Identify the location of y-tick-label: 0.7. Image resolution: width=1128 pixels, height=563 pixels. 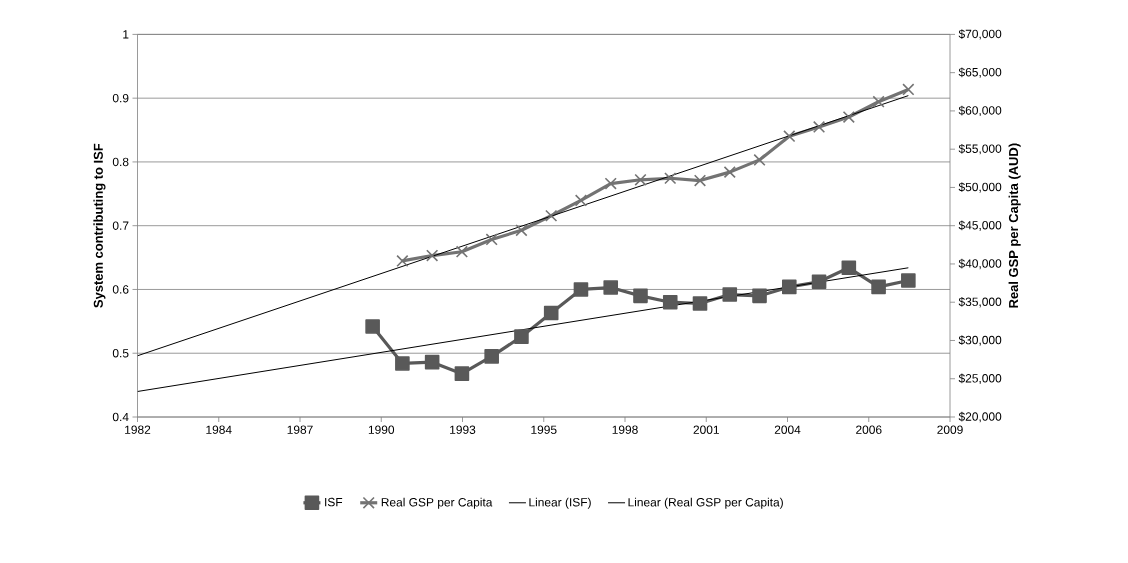
(120, 225).